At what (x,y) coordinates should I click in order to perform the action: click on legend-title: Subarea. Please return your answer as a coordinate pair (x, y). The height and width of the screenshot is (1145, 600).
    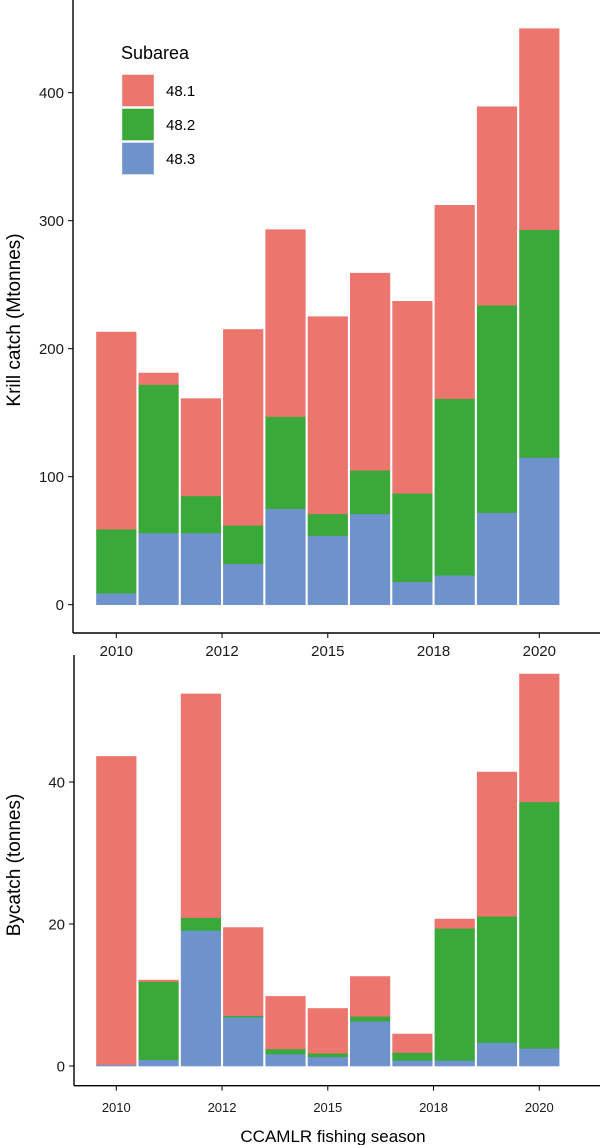
    Looking at the image, I should click on (155, 53).